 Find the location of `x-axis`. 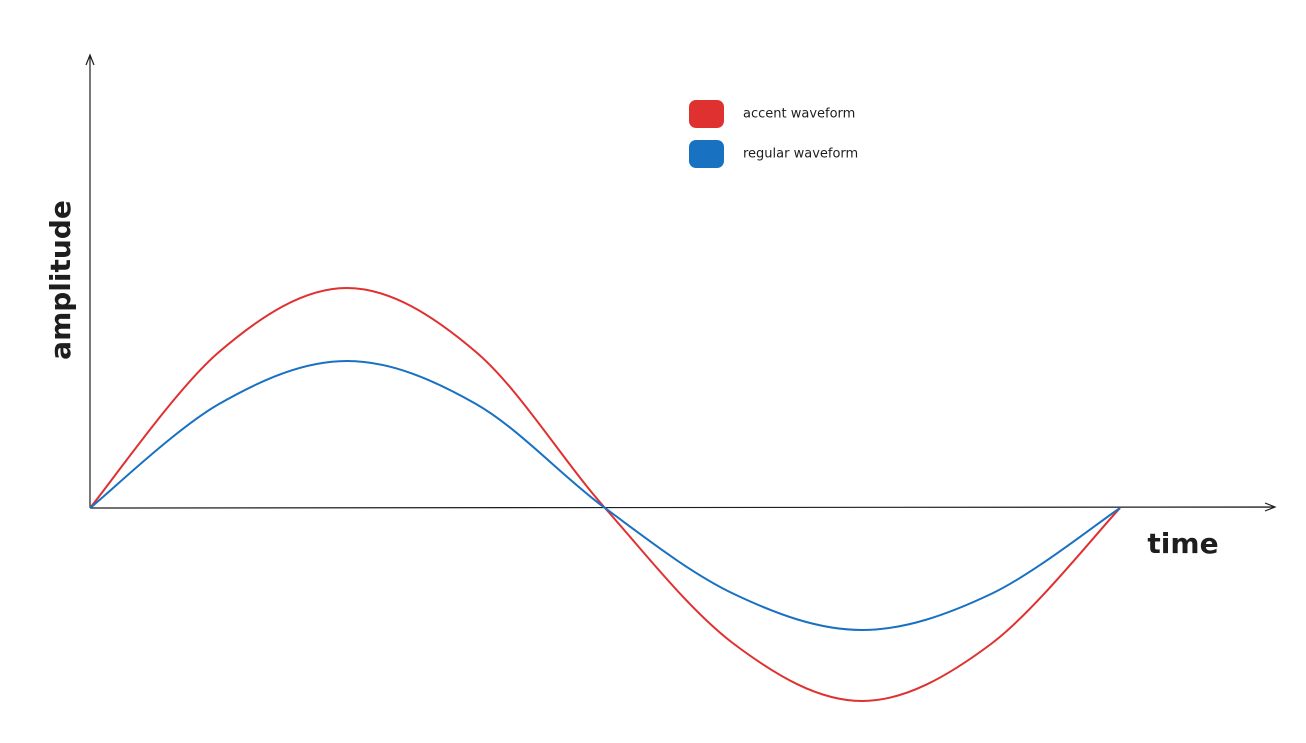

x-axis is located at coordinates (683, 507).